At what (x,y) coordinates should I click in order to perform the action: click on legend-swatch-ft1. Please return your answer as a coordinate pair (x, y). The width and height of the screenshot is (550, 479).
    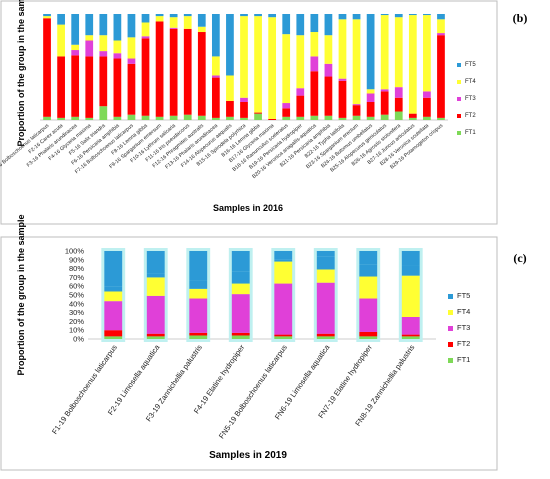
    Looking at the image, I should click on (459, 133).